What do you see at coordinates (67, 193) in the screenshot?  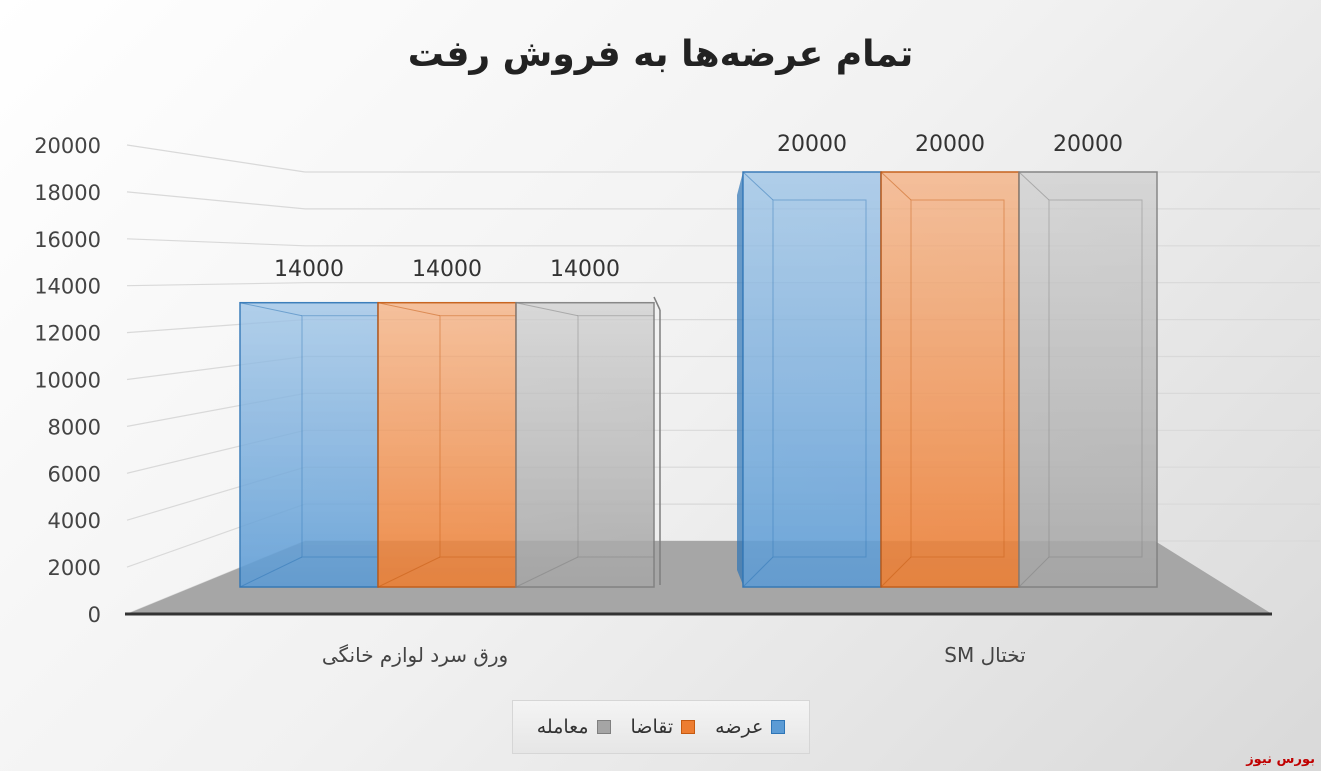 I see `y-tick-label: 18000` at bounding box center [67, 193].